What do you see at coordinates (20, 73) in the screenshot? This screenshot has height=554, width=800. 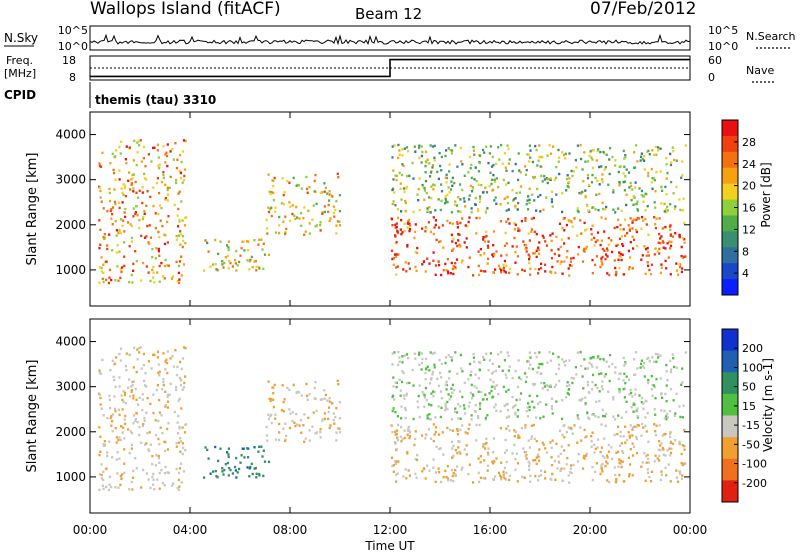 I see `freq-unit: [MHz]` at bounding box center [20, 73].